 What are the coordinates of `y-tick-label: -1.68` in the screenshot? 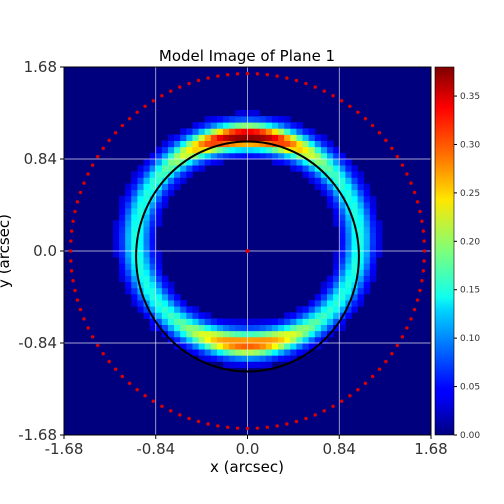 It's located at (37, 435).